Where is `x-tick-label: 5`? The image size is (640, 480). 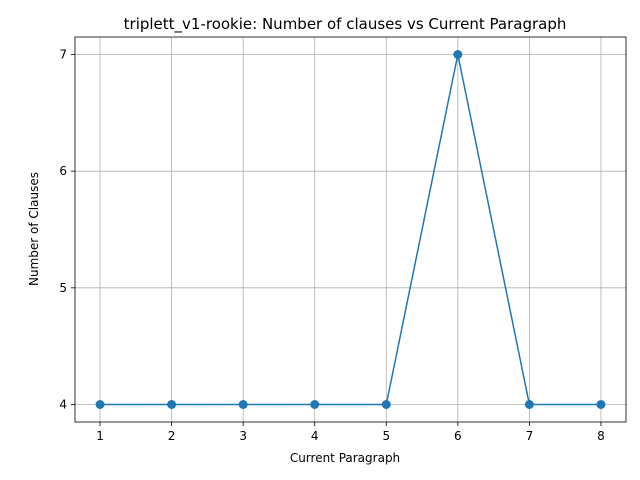
x-tick-label: 5 is located at coordinates (386, 436).